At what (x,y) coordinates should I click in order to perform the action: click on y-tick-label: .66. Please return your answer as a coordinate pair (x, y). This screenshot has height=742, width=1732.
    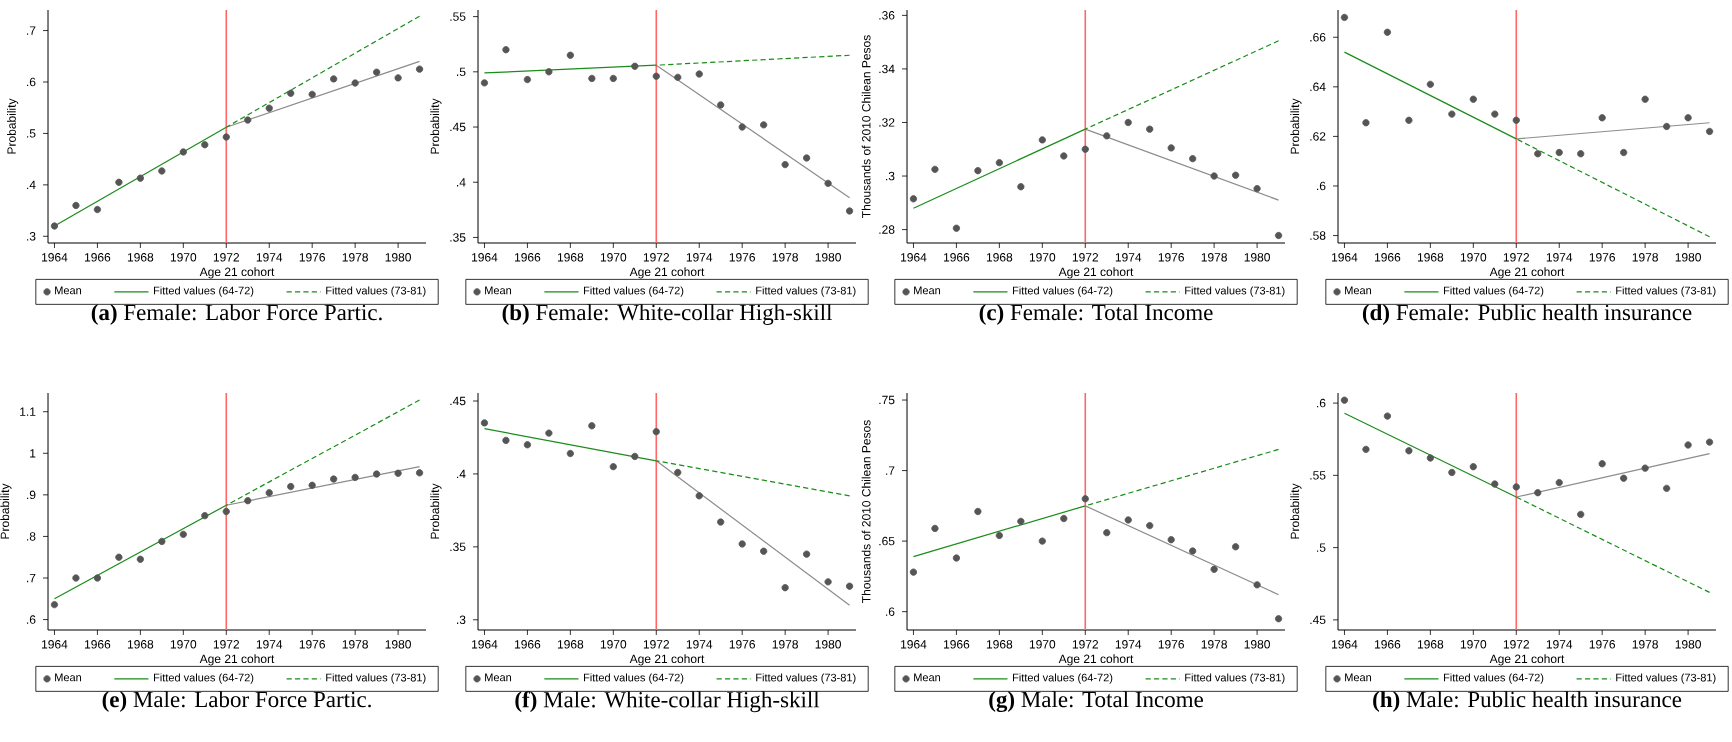
    Looking at the image, I should click on (1318, 37).